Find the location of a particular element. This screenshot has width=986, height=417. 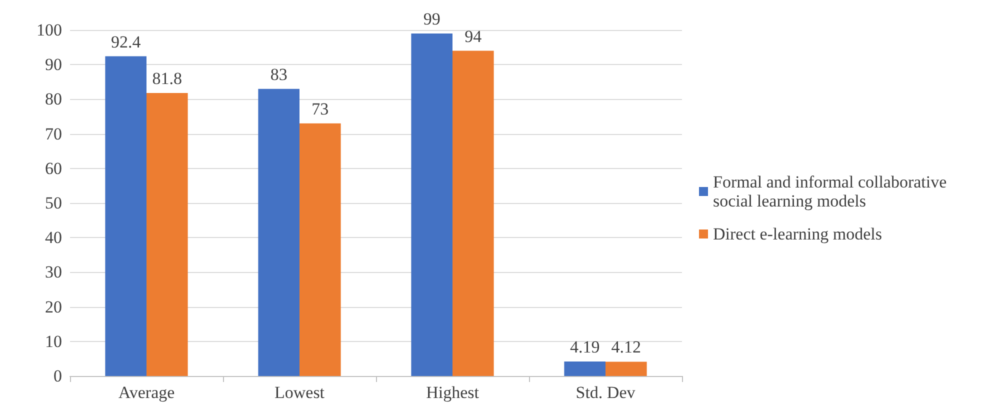

y-tick-label: 40 is located at coordinates (53, 238).